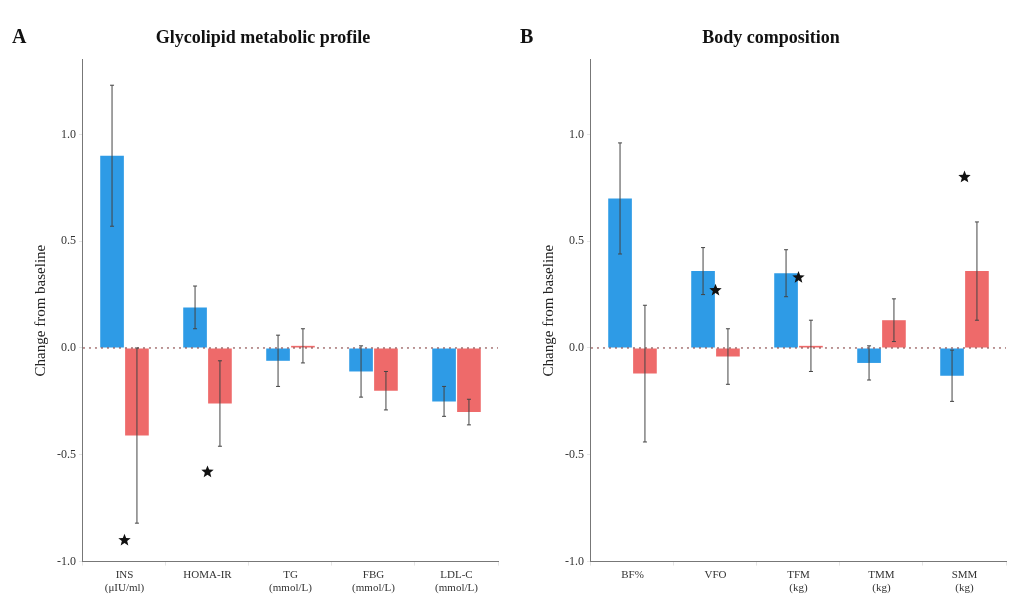 The height and width of the screenshot is (610, 1024). Describe the element at coordinates (632, 574) in the screenshot. I see `x-tick-label: BF%` at that location.